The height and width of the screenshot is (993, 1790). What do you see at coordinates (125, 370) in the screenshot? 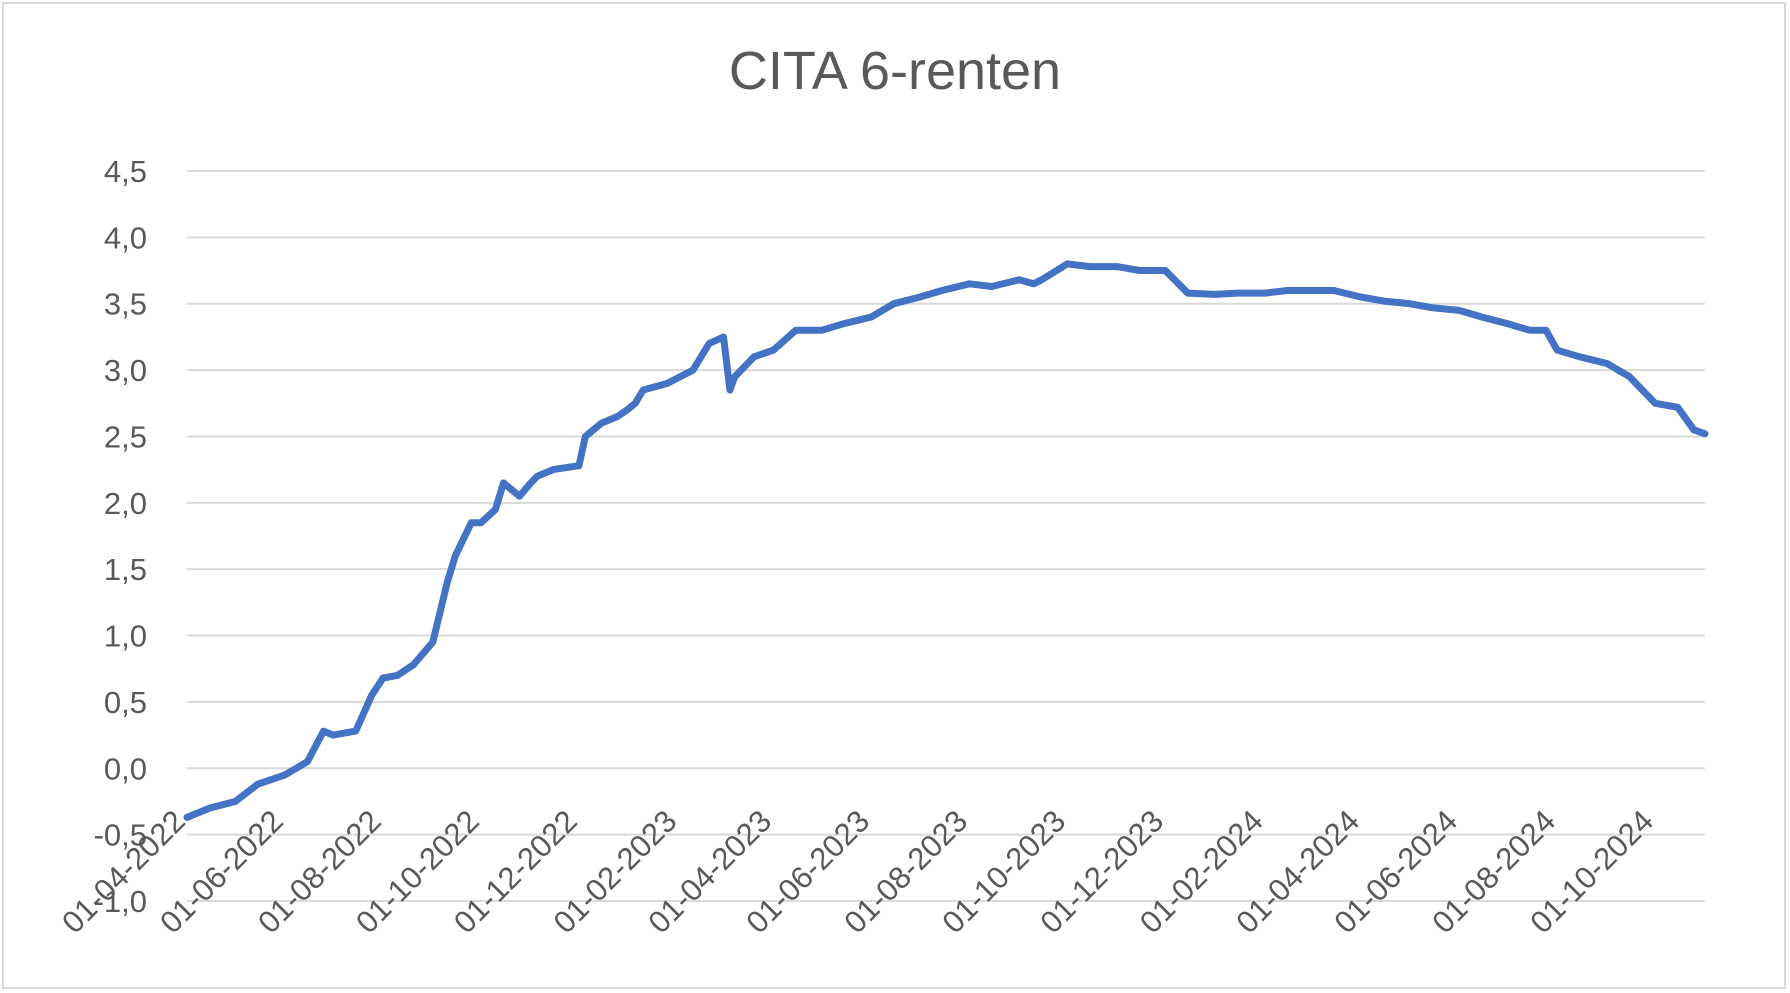
I see `y-tick-label: 3,0` at bounding box center [125, 370].